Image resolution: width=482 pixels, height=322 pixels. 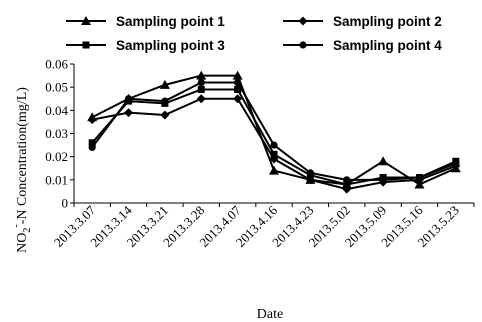 What do you see at coordinates (56, 87) in the screenshot?
I see `y-tick-label: 0.05` at bounding box center [56, 87].